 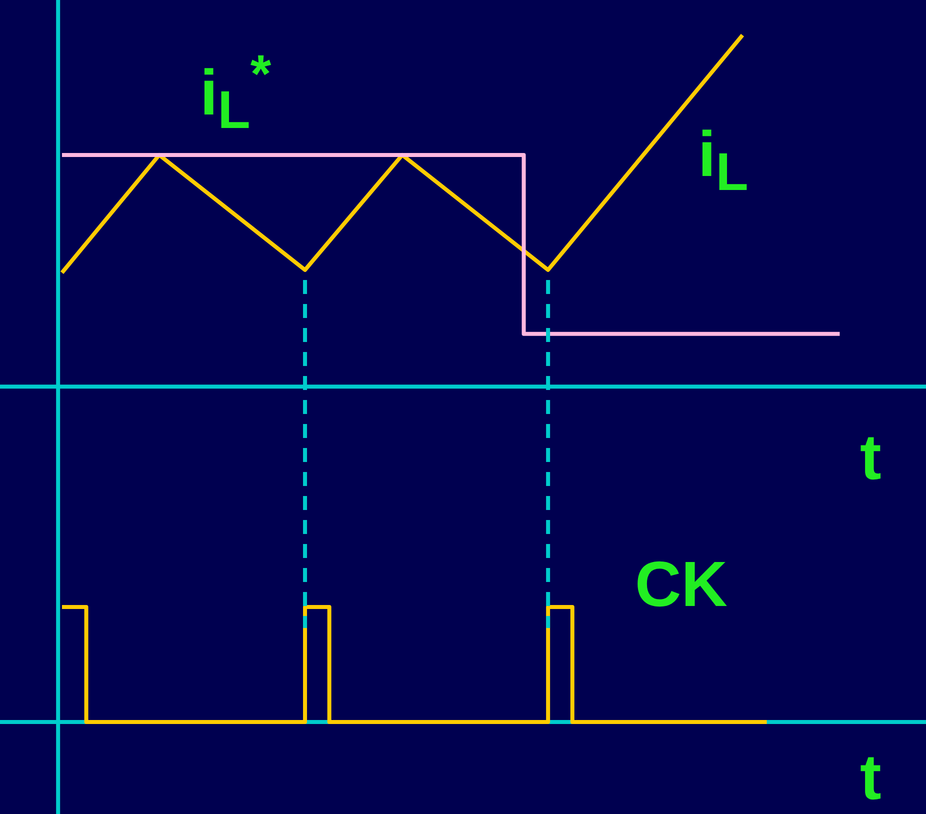 I want to click on series-label: i$_{L}$, so click(x=723, y=160).